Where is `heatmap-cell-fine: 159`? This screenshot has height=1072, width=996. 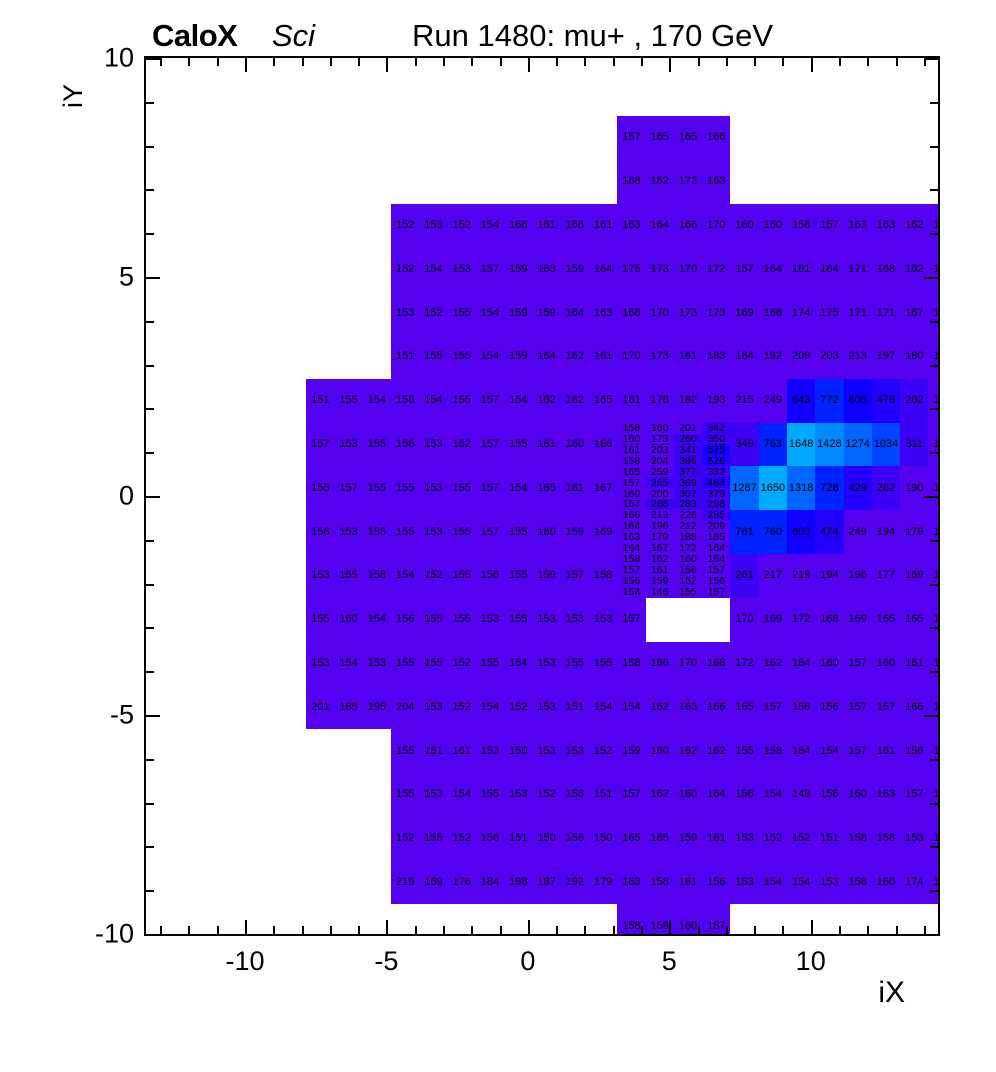 heatmap-cell-fine: 159 is located at coordinates (659, 581).